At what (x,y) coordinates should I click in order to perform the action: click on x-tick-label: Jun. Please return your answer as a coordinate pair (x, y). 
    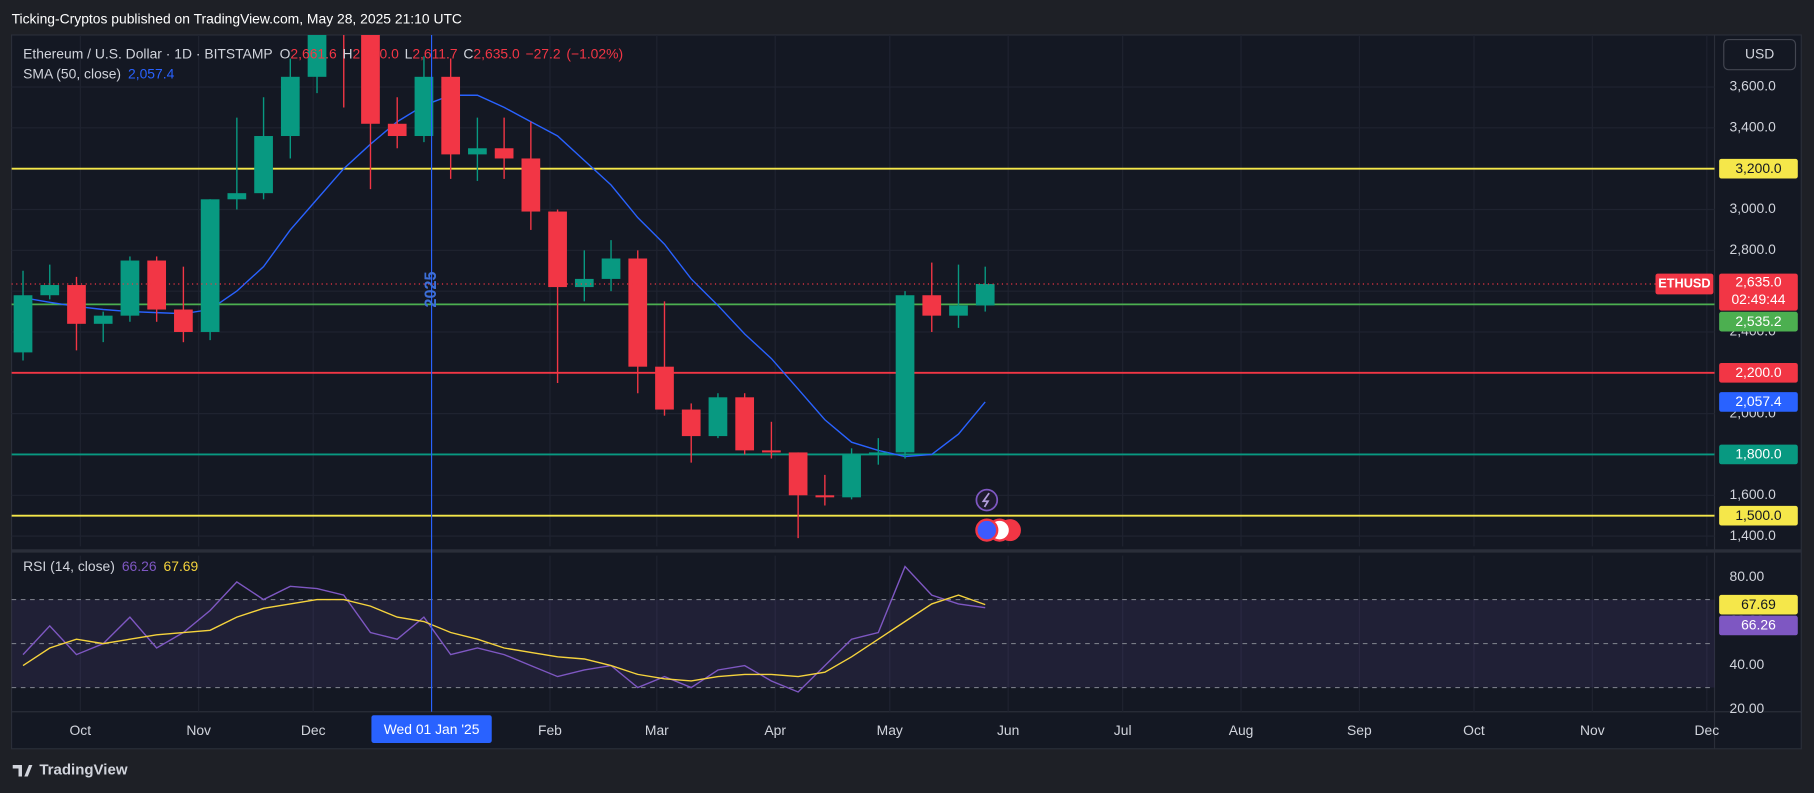
    Looking at the image, I should click on (1008, 730).